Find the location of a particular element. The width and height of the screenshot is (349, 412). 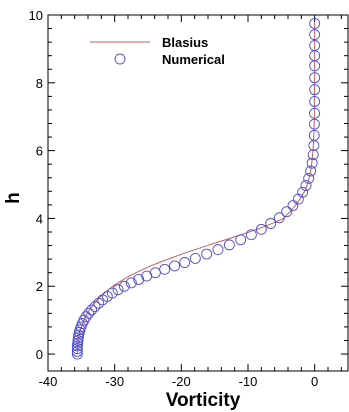

y-tick-label: 4 is located at coordinates (39, 218).